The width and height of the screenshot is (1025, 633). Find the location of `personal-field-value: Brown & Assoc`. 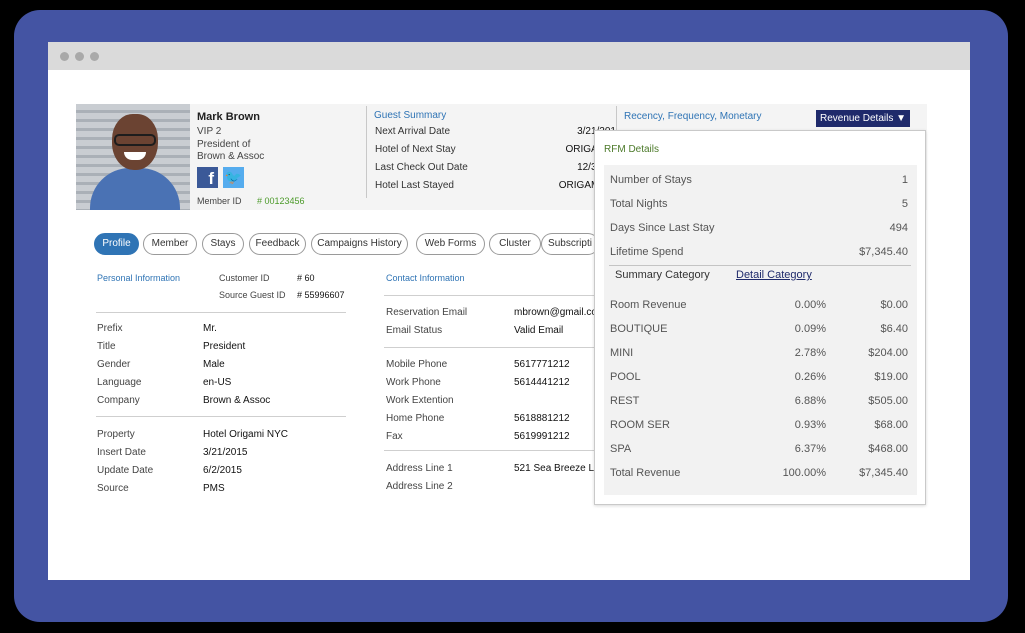

personal-field-value: Brown & Assoc is located at coordinates (237, 400).